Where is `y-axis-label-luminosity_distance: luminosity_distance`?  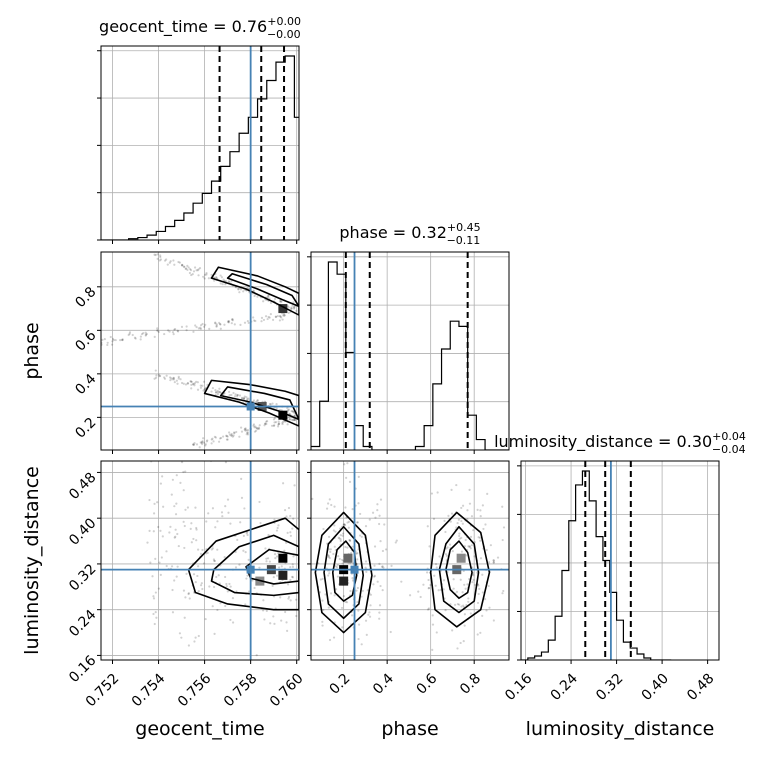
y-axis-label-luminosity_distance: luminosity_distance is located at coordinates (32, 560).